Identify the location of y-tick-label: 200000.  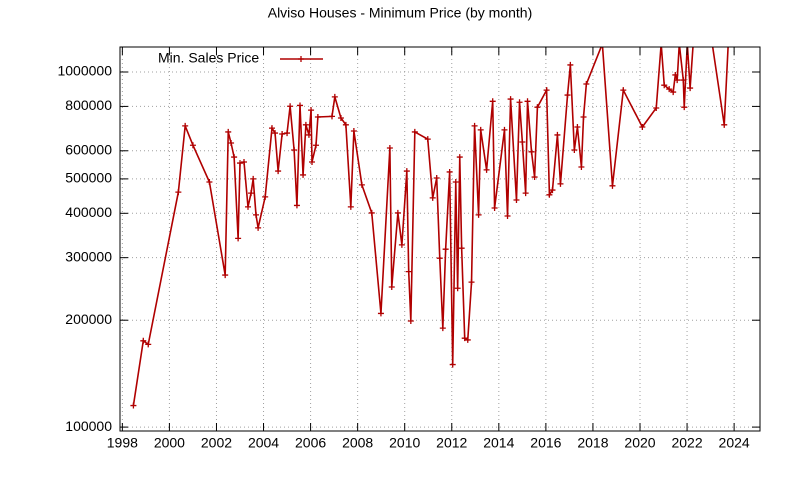
(88, 319).